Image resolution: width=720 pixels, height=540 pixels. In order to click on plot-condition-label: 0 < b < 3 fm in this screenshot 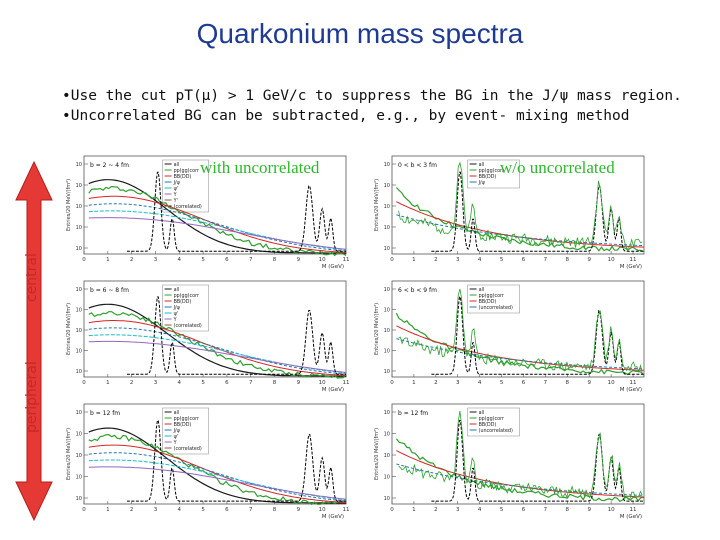, I will do `click(417, 165)`.